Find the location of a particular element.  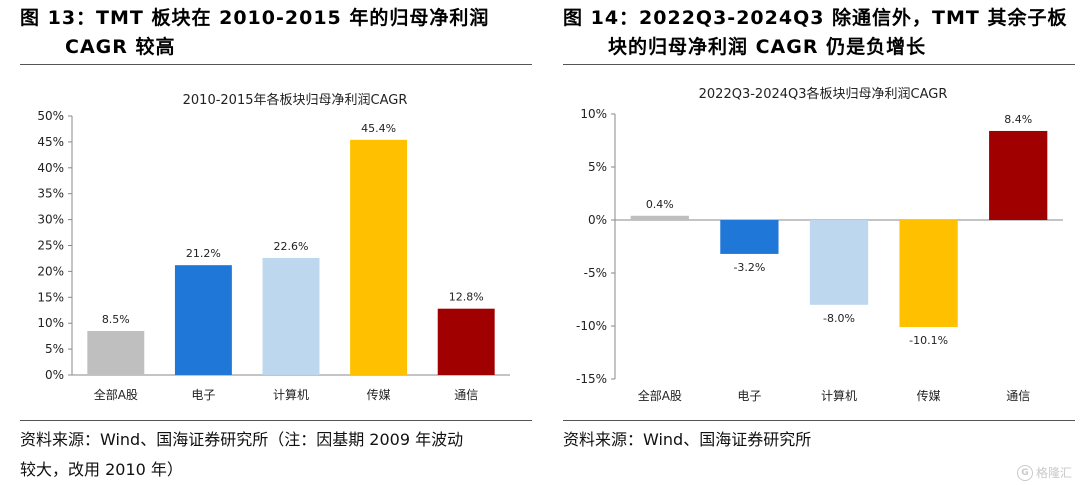

y-tick-label: 35% is located at coordinates (50, 194).